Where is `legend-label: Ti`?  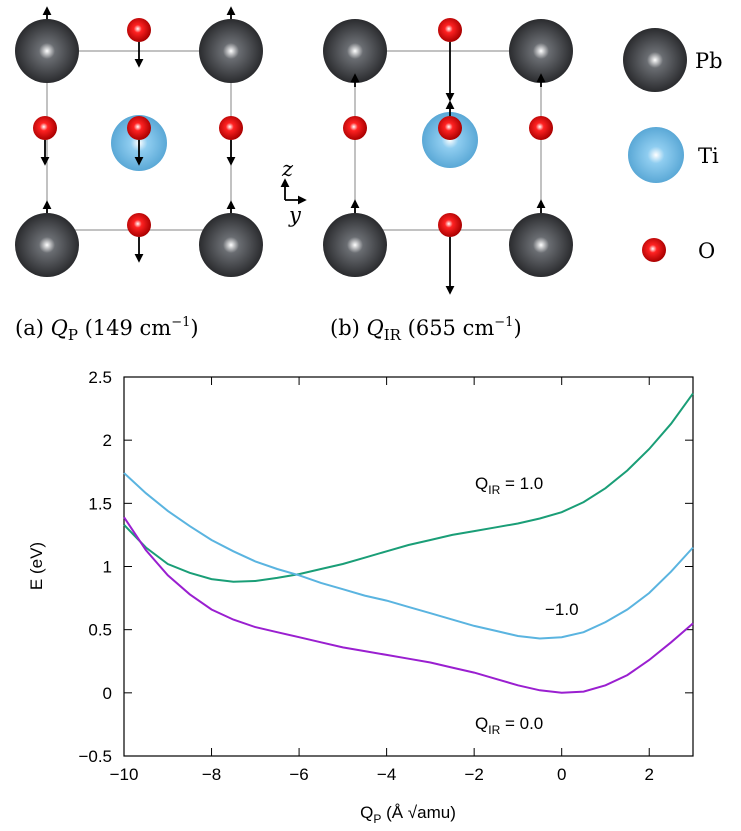
legend-label: Ti is located at coordinates (708, 156).